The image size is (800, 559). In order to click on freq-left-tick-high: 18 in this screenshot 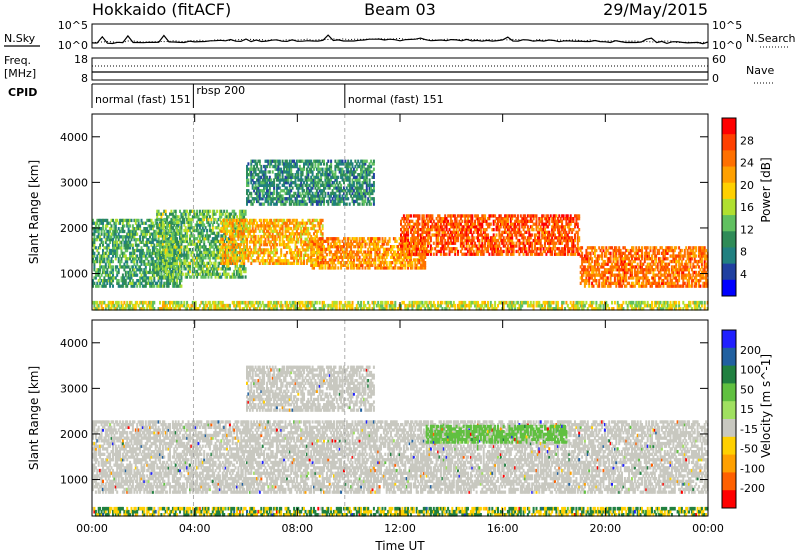, I will do `click(81, 59)`.